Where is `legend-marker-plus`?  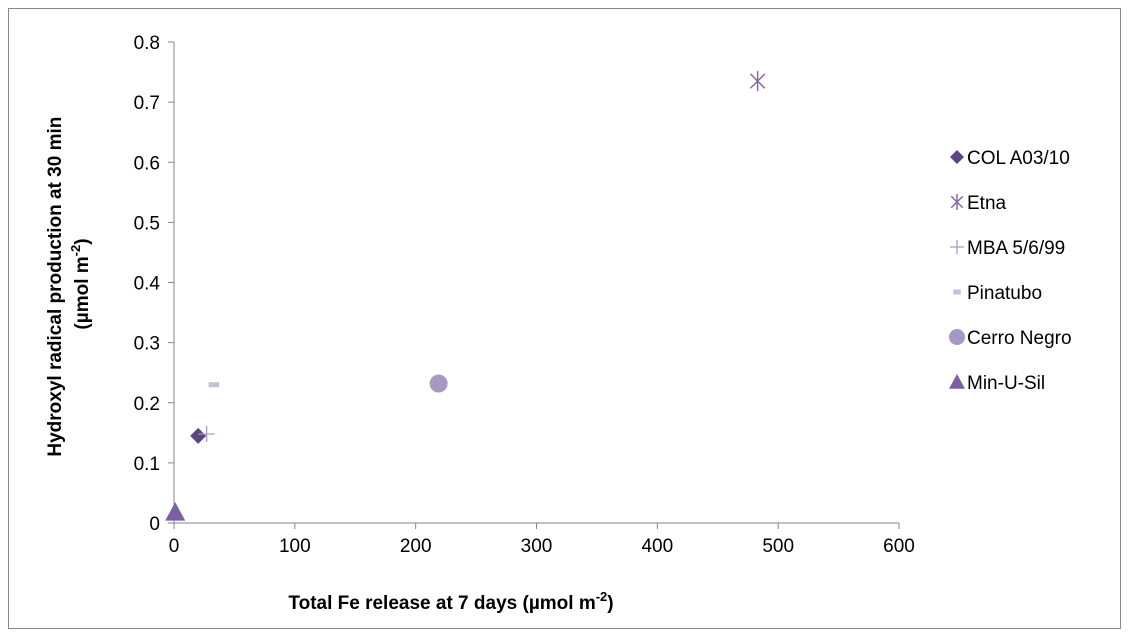 legend-marker-plus is located at coordinates (957, 247).